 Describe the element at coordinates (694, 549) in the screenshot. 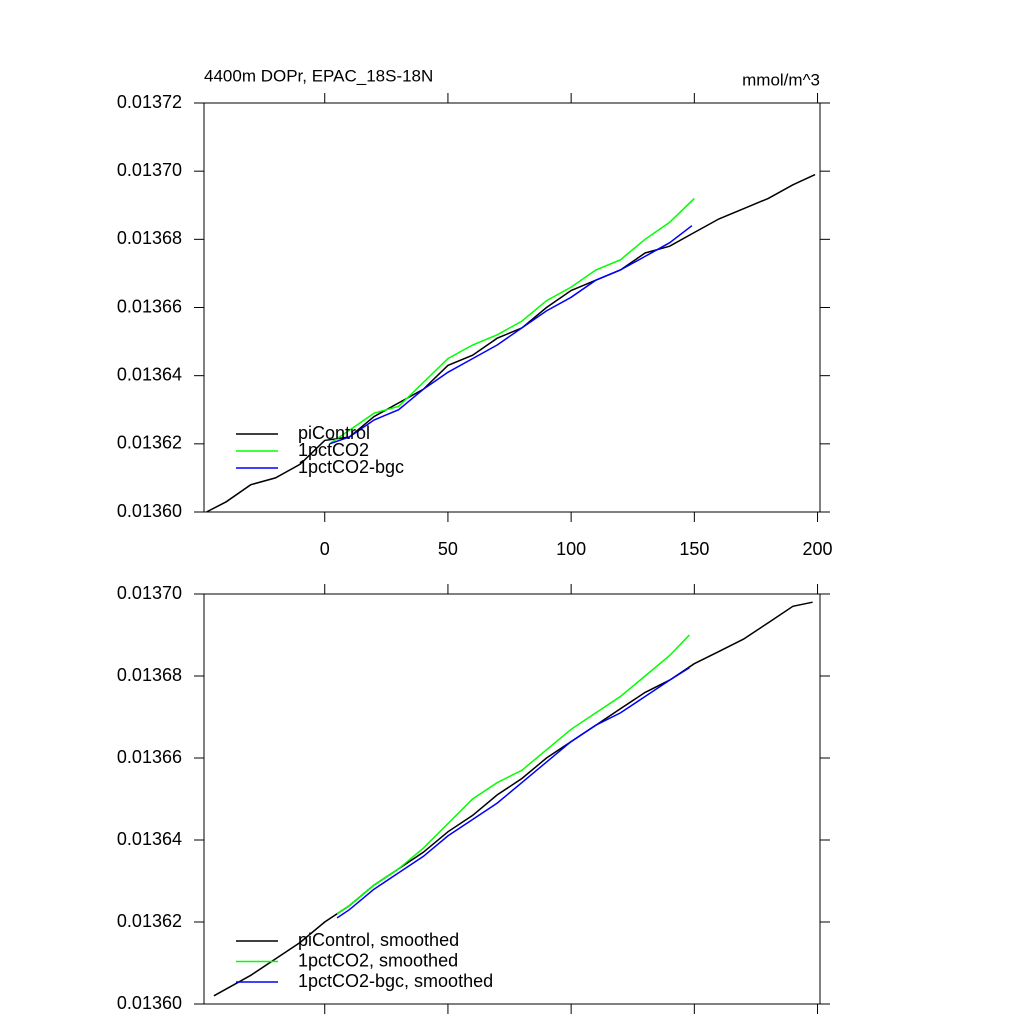

I see `x-tick-label: 150` at that location.